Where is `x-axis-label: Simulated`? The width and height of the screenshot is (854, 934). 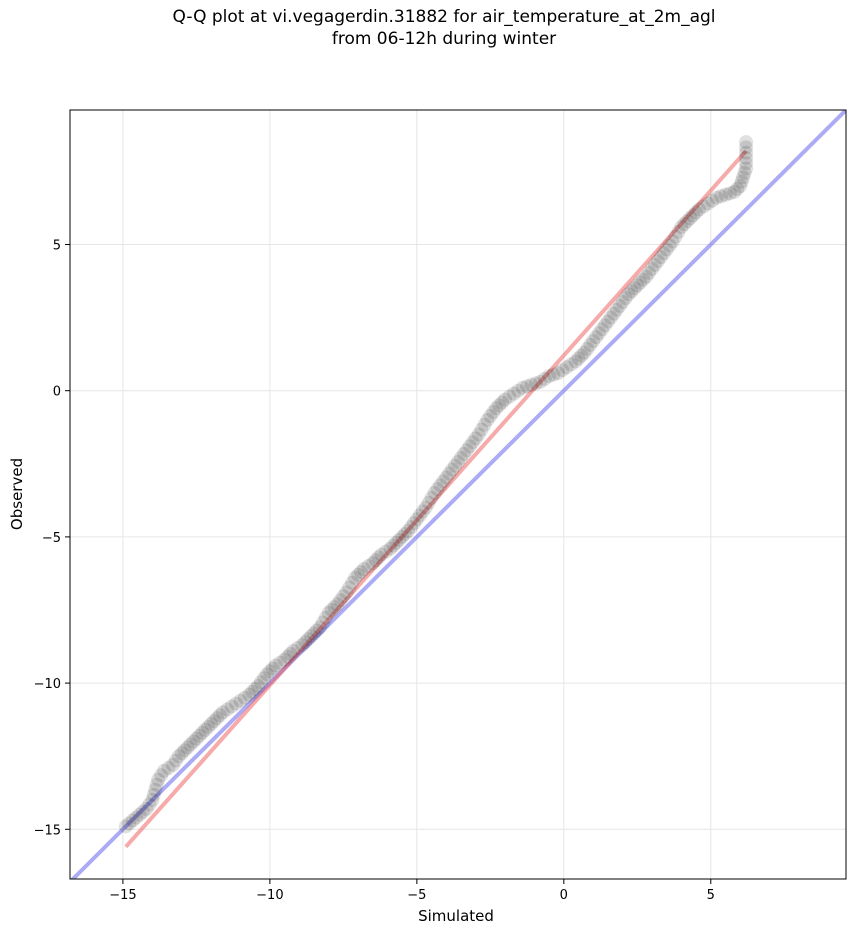
x-axis-label: Simulated is located at coordinates (456, 916).